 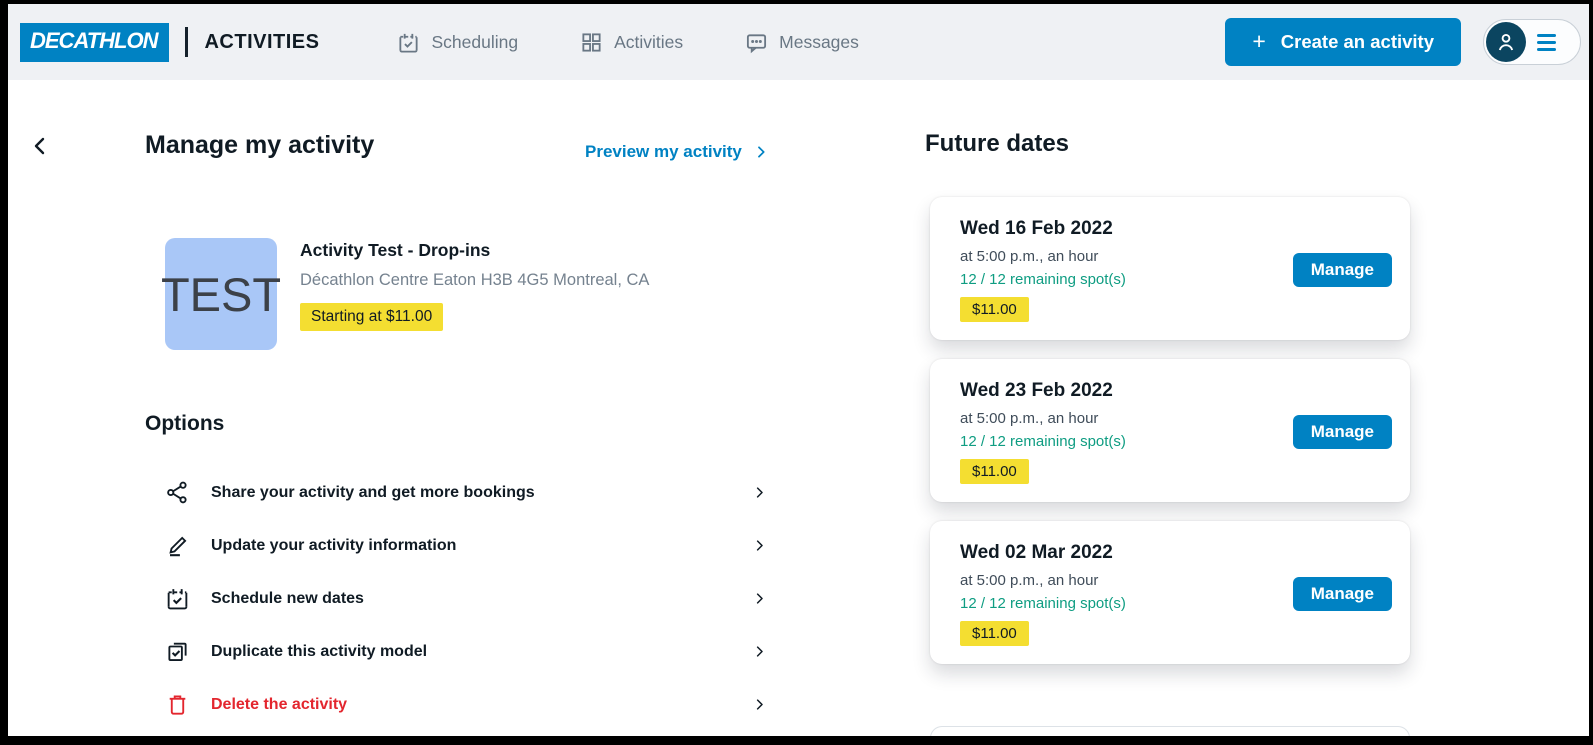 I want to click on options-heading: Options, so click(x=185, y=423).